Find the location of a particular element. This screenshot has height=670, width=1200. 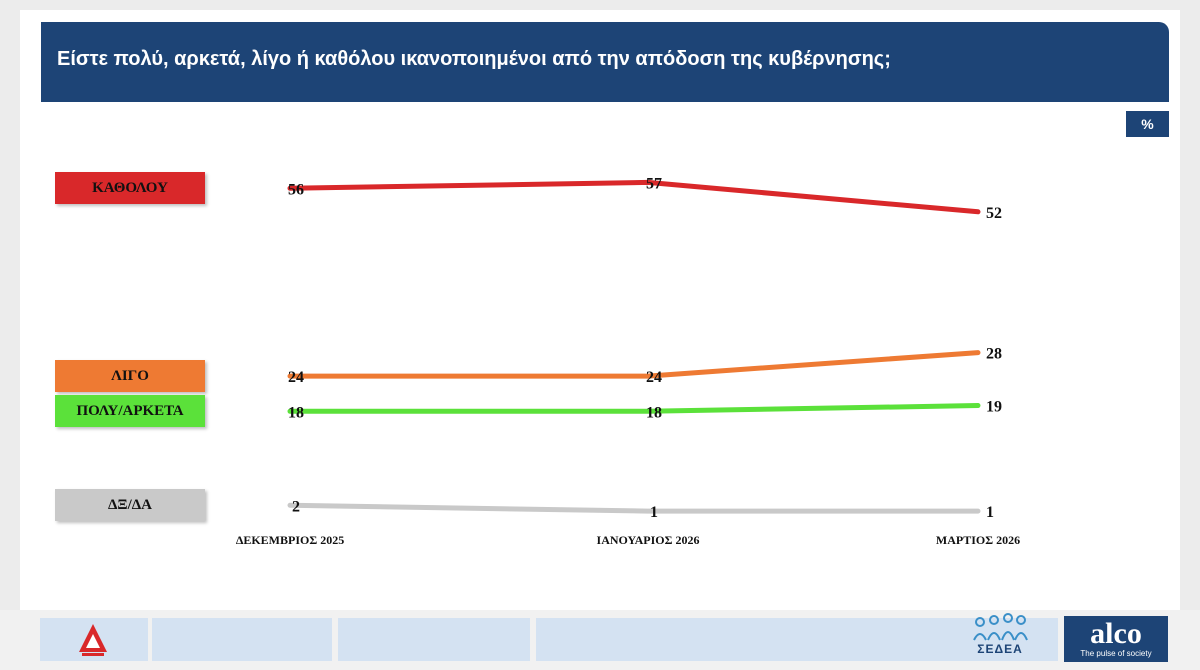

x-tick-label: ΔΕΚΕΜΒΡΙΟΣ 2025 is located at coordinates (290, 540).